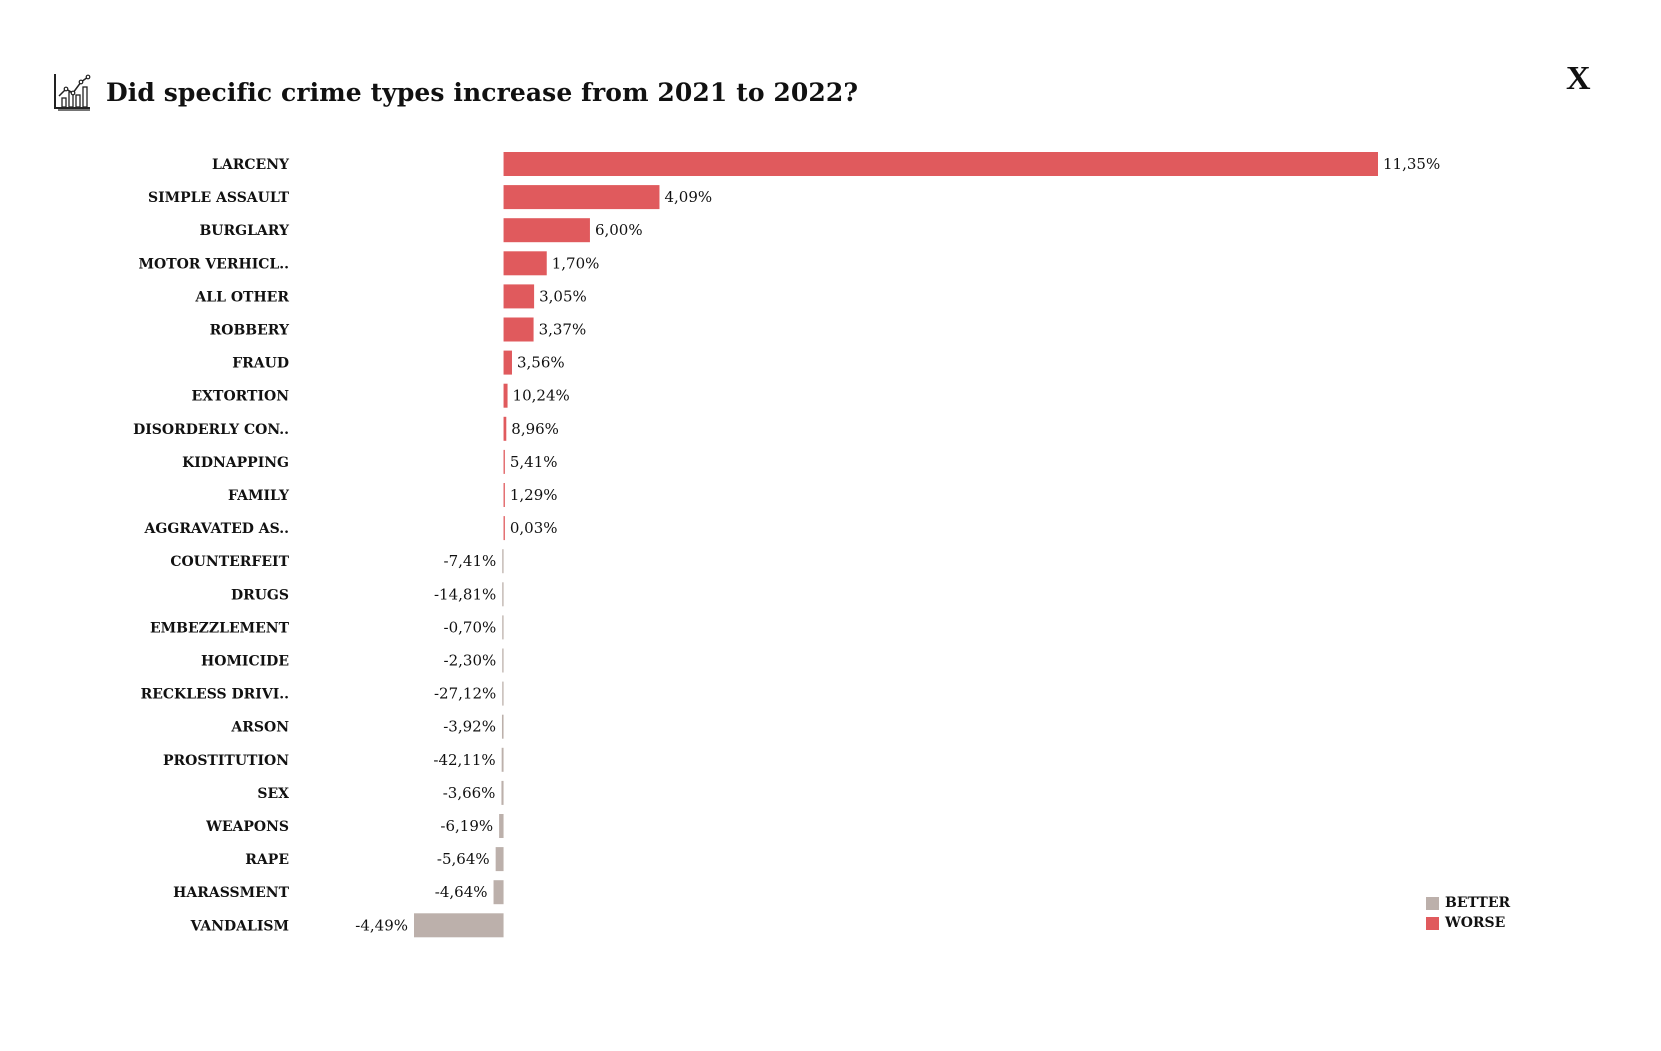 The width and height of the screenshot is (1661, 1051). I want to click on bar-prostitution, so click(502, 759).